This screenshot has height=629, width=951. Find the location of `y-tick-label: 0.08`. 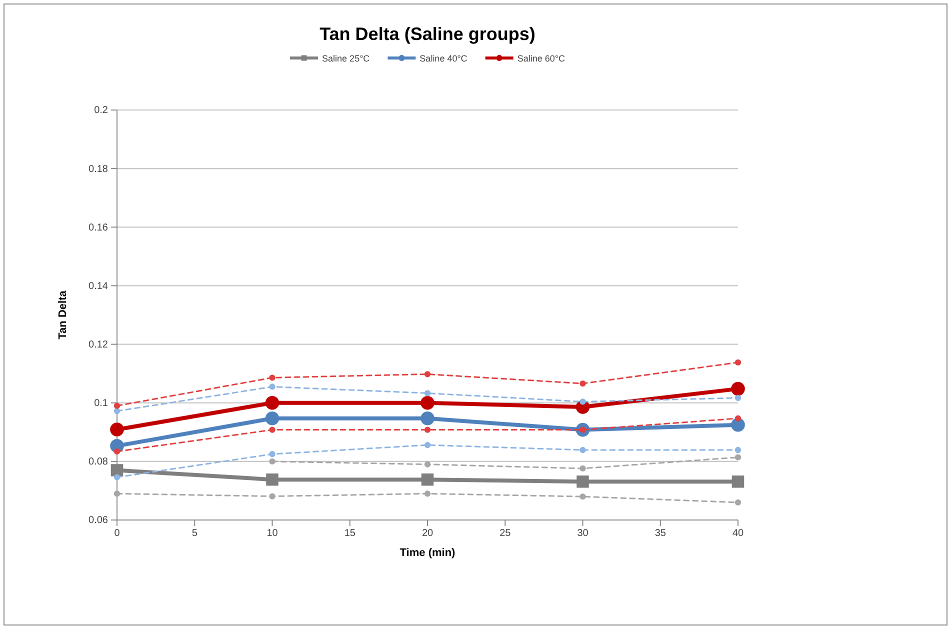

y-tick-label: 0.08 is located at coordinates (98, 462).